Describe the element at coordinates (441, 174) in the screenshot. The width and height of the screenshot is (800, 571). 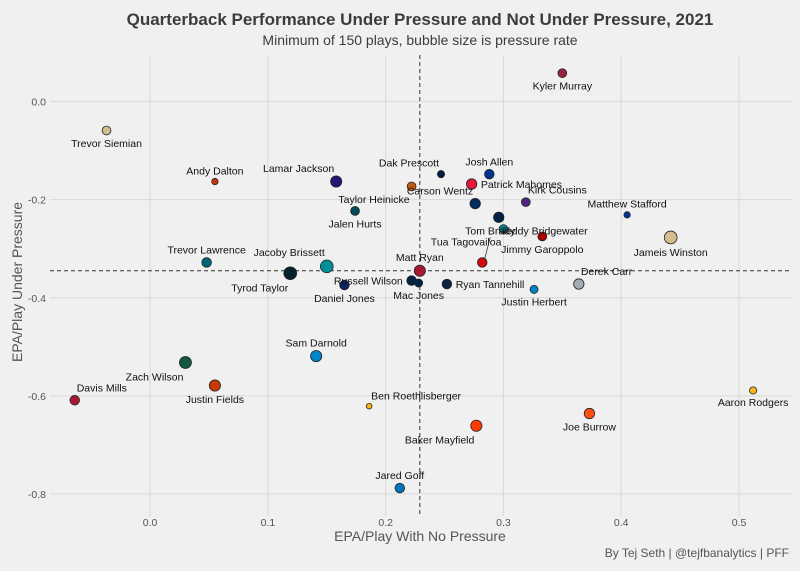
I see `point-dak-prescott` at that location.